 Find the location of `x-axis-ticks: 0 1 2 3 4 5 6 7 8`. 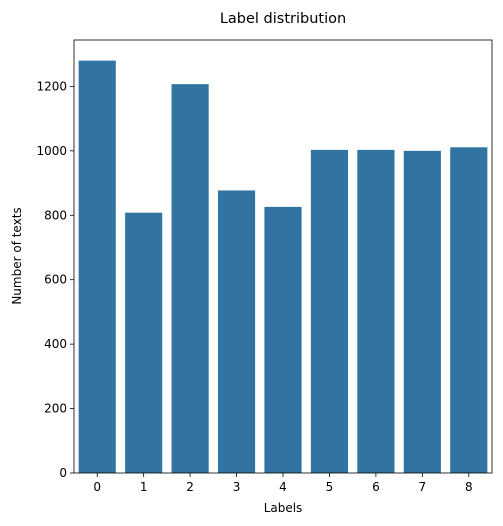

x-axis-ticks: 0 1 2 3 4 5 6 7 8 is located at coordinates (283, 483).